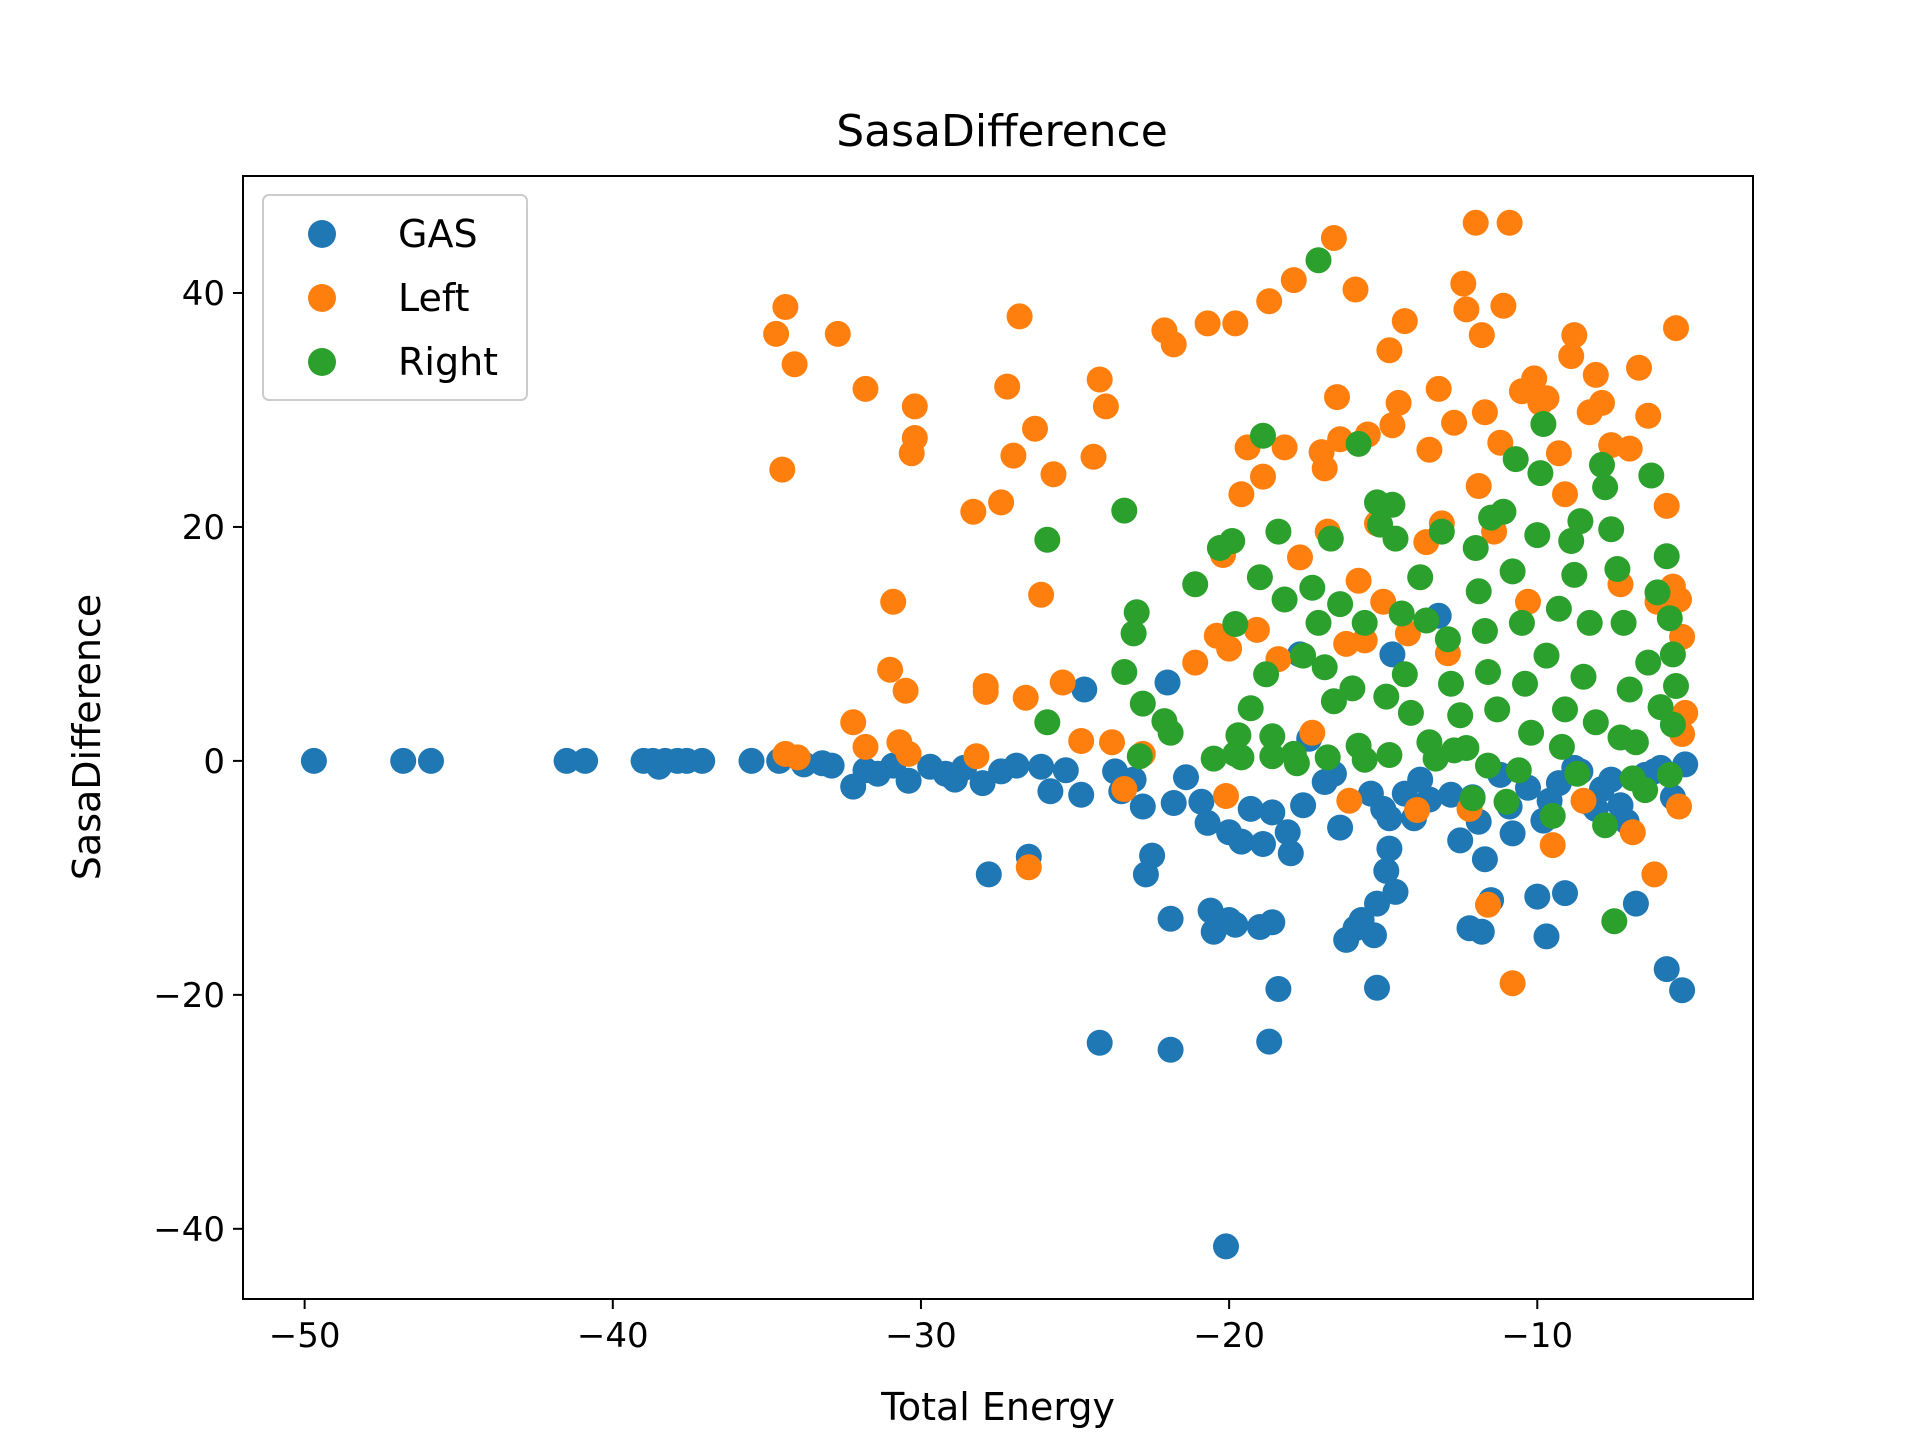 The image size is (1920, 1440). I want to click on legend-marker-gas, so click(322, 234).